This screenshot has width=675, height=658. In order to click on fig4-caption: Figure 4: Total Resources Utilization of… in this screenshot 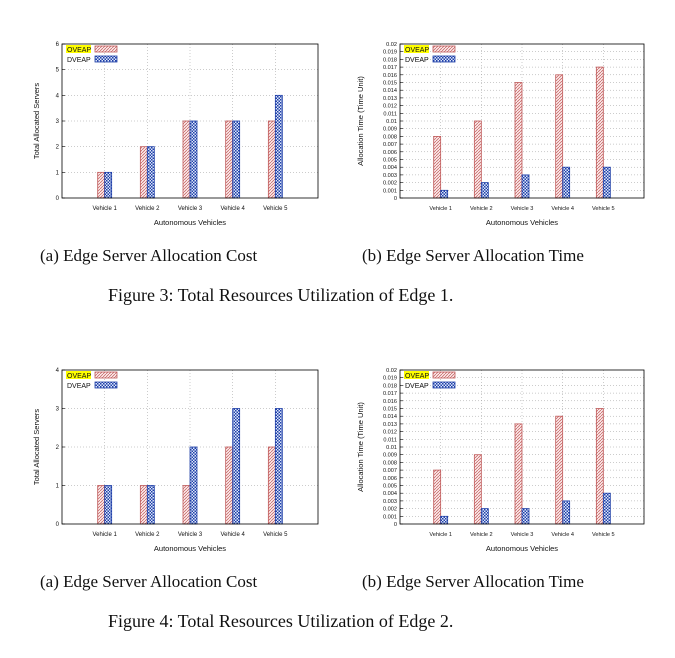, I will do `click(281, 621)`.